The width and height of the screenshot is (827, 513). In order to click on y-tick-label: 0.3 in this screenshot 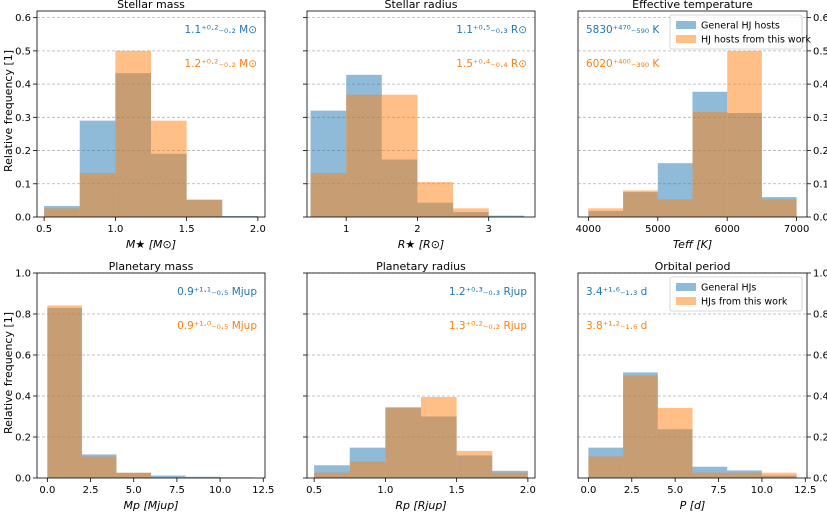, I will do `click(820, 118)`.